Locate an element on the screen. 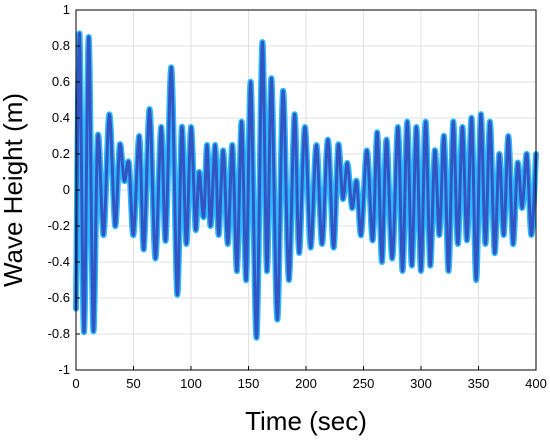  y-tick-label: 0.2 is located at coordinates (61, 153).